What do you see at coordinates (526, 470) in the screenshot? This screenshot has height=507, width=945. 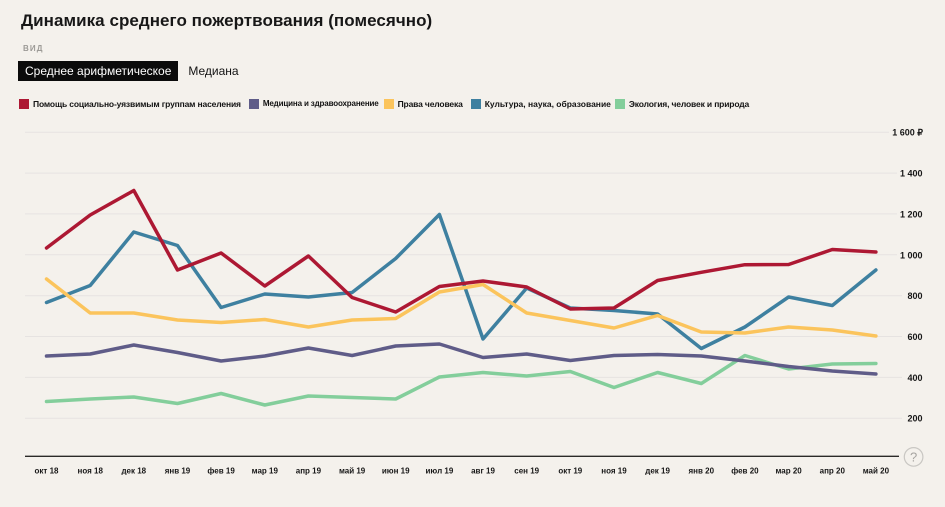 I see `svg-text: сен 19` at bounding box center [526, 470].